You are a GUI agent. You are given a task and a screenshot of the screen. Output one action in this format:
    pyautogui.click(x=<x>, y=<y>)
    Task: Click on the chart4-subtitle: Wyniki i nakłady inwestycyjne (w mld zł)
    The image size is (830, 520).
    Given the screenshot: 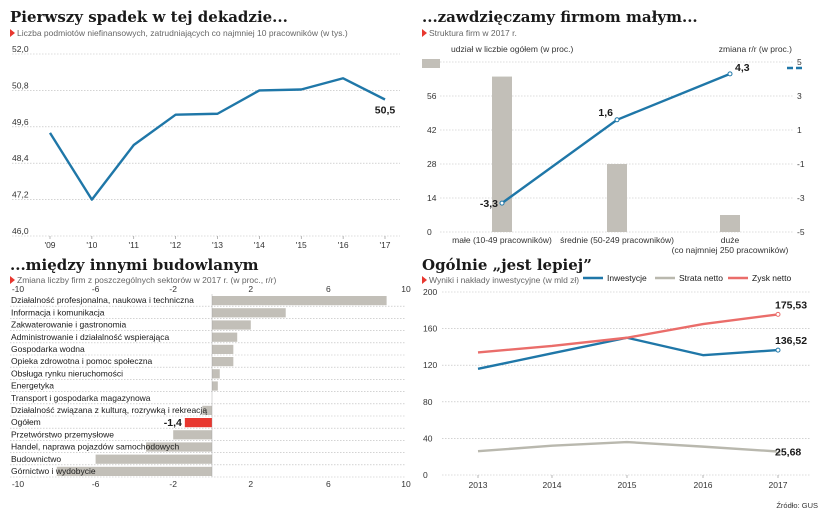 What is the action you would take?
    pyautogui.click(x=504, y=280)
    